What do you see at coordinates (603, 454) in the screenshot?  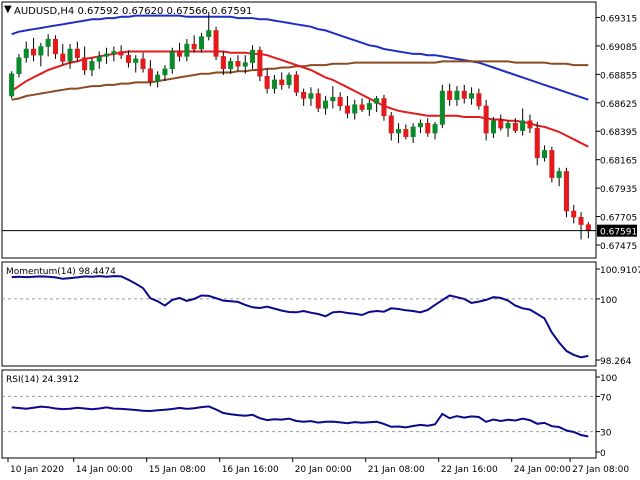 I see `rsi-axis-label: 0` at bounding box center [603, 454].